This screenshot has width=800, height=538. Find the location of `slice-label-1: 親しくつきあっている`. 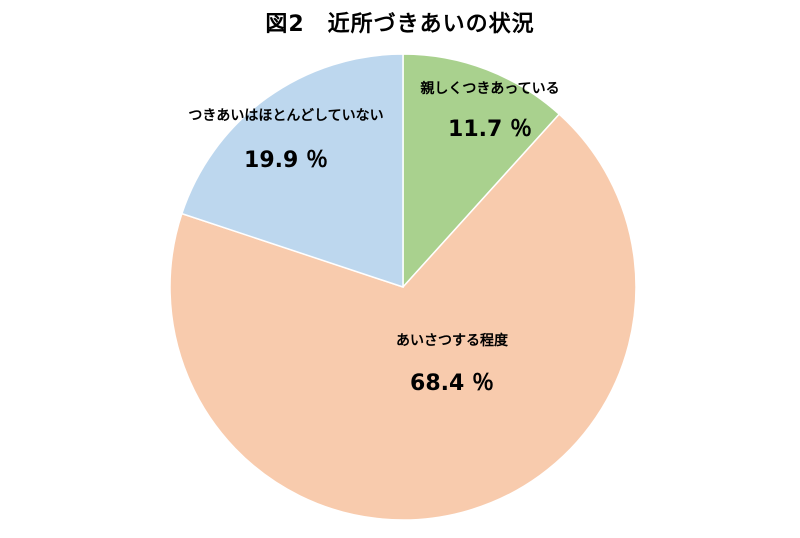

slice-label-1: 親しくつきあっている is located at coordinates (489, 88).